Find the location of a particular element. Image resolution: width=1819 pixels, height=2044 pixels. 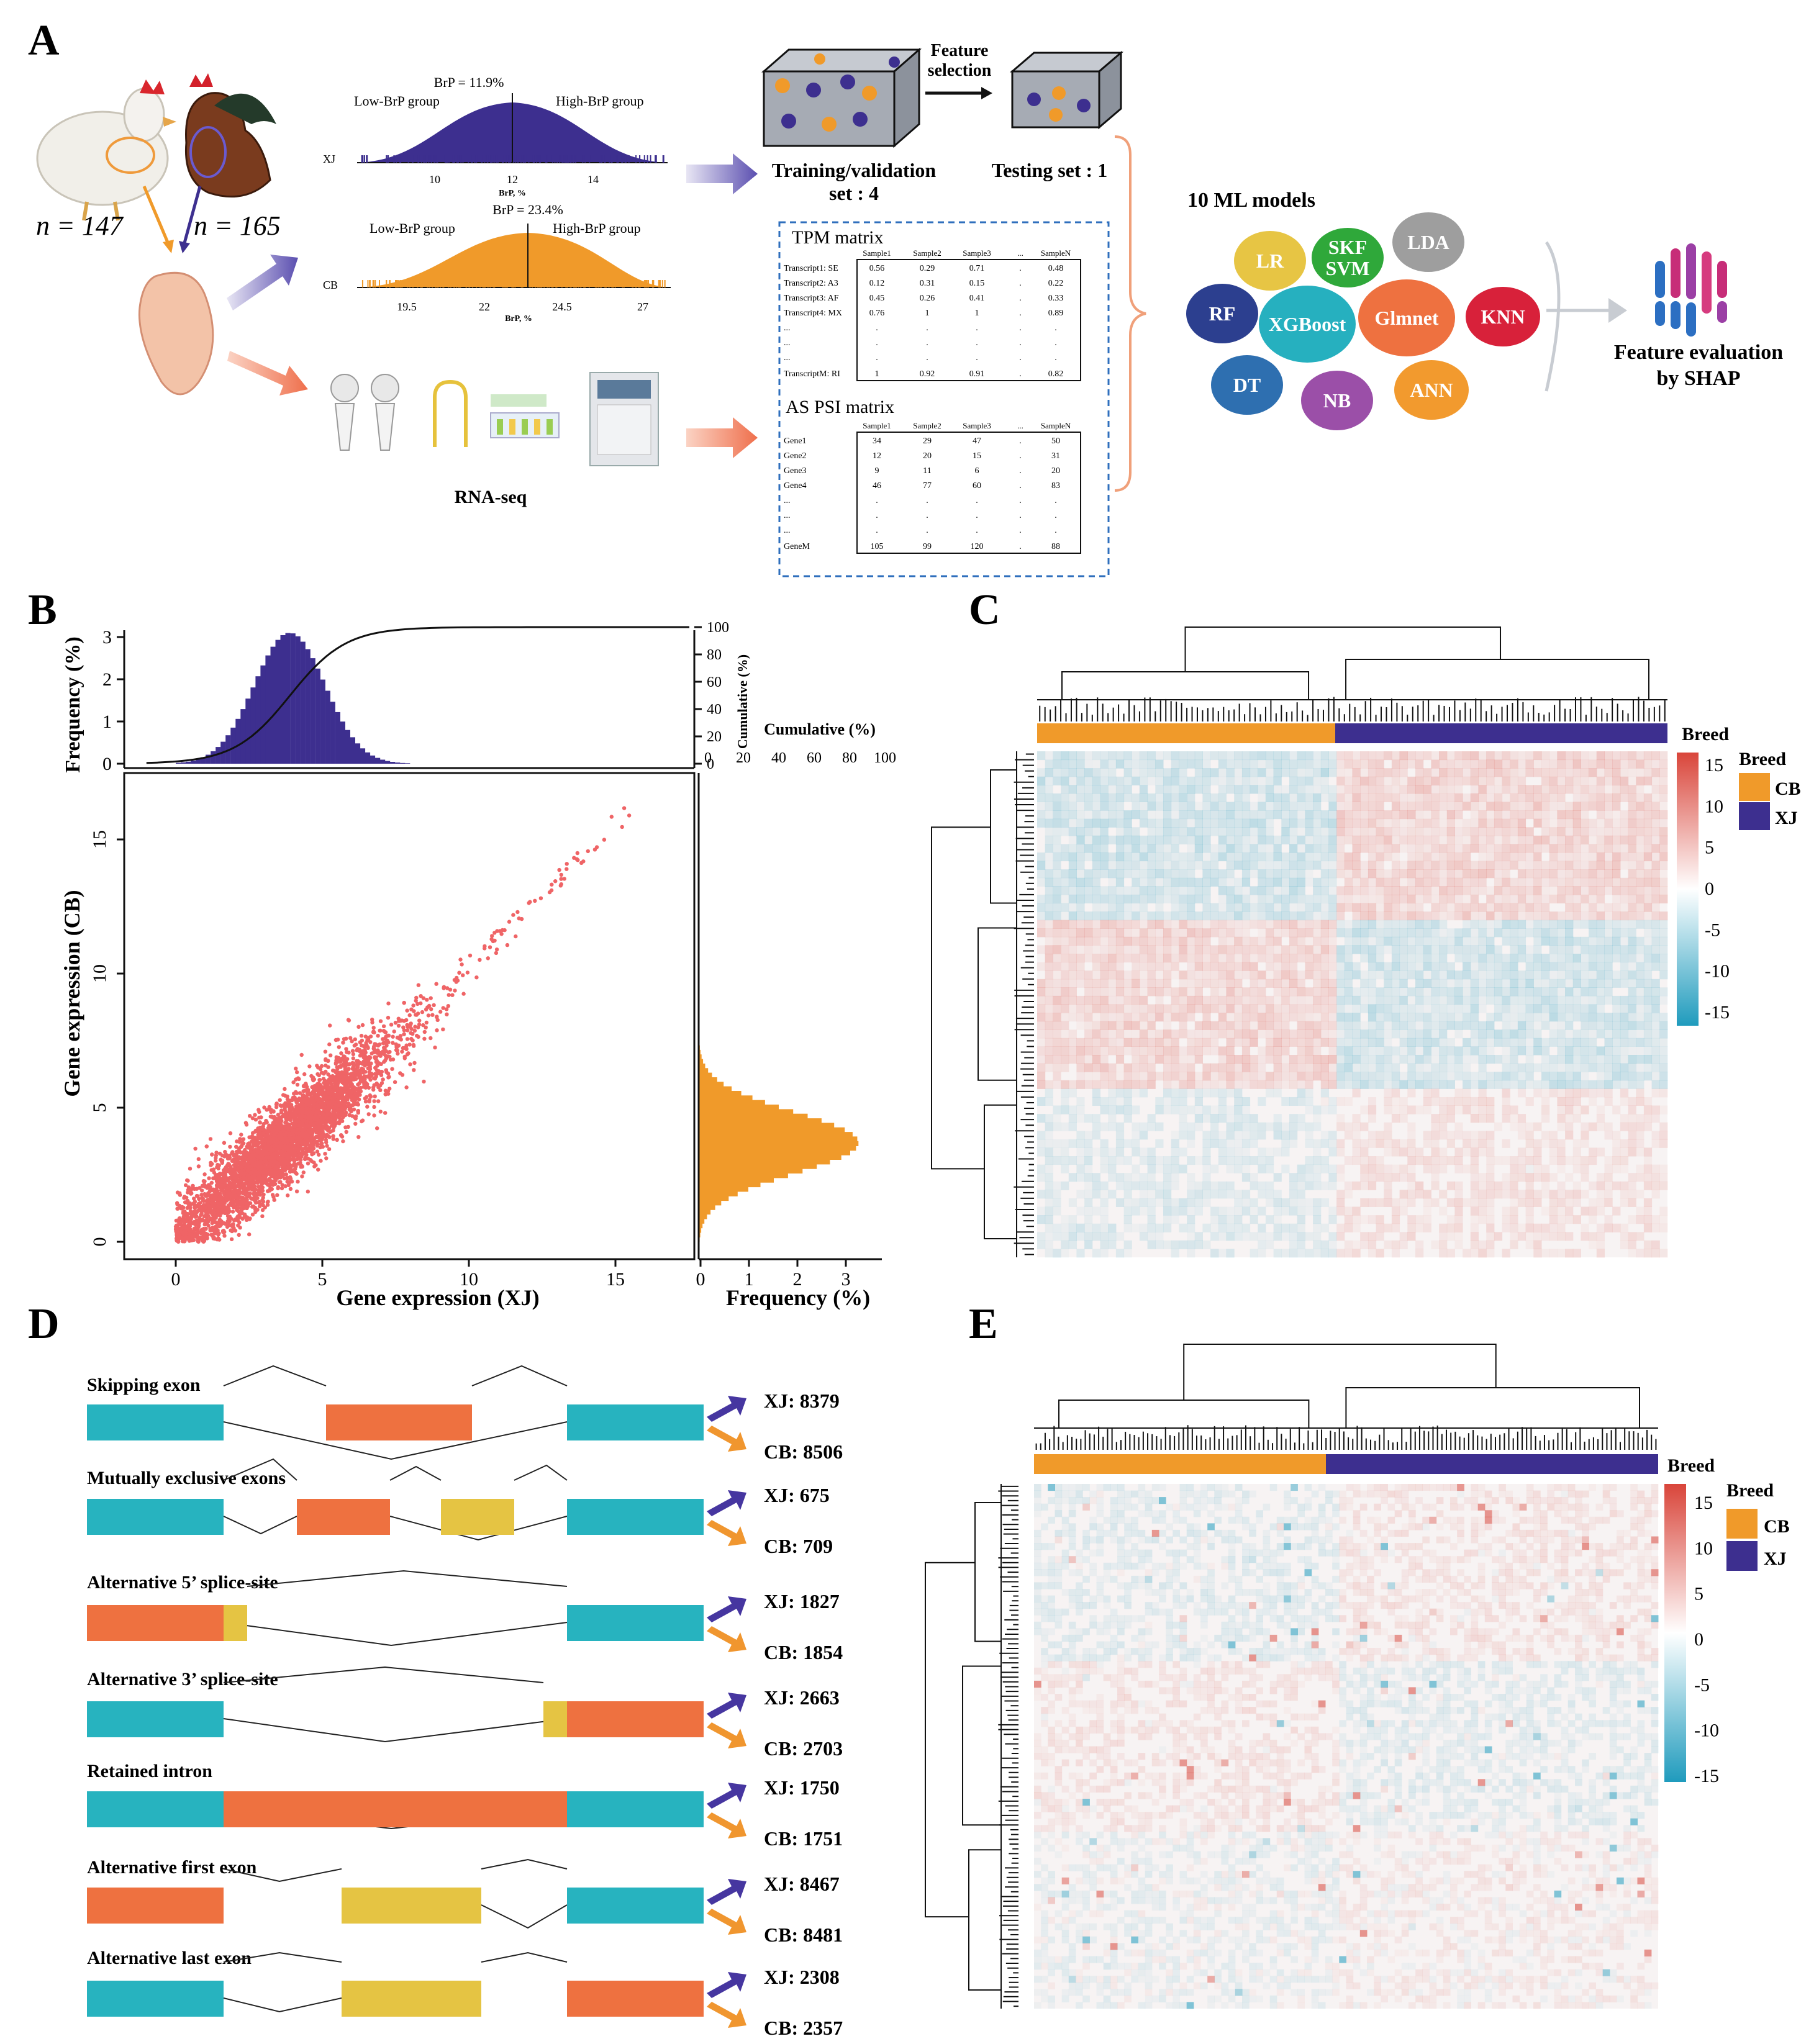

n-left-label: n = 147 is located at coordinates (80, 225).